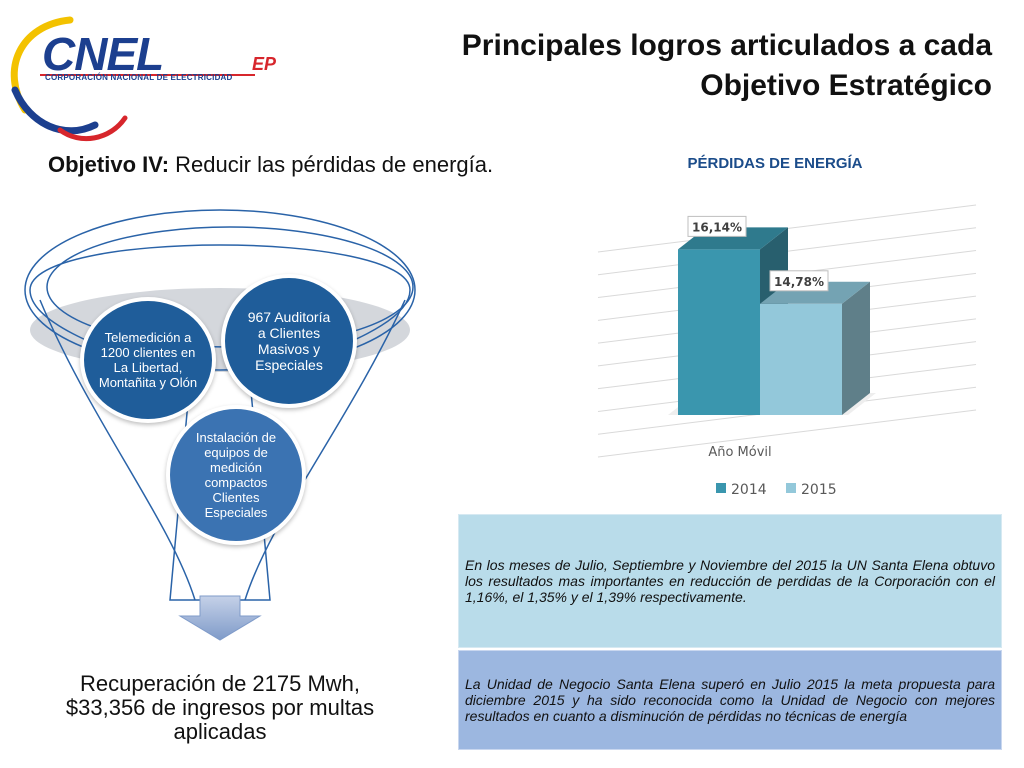  What do you see at coordinates (726, 45) in the screenshot?
I see `page-title-line-1: Principales logros articulados a cada` at bounding box center [726, 45].